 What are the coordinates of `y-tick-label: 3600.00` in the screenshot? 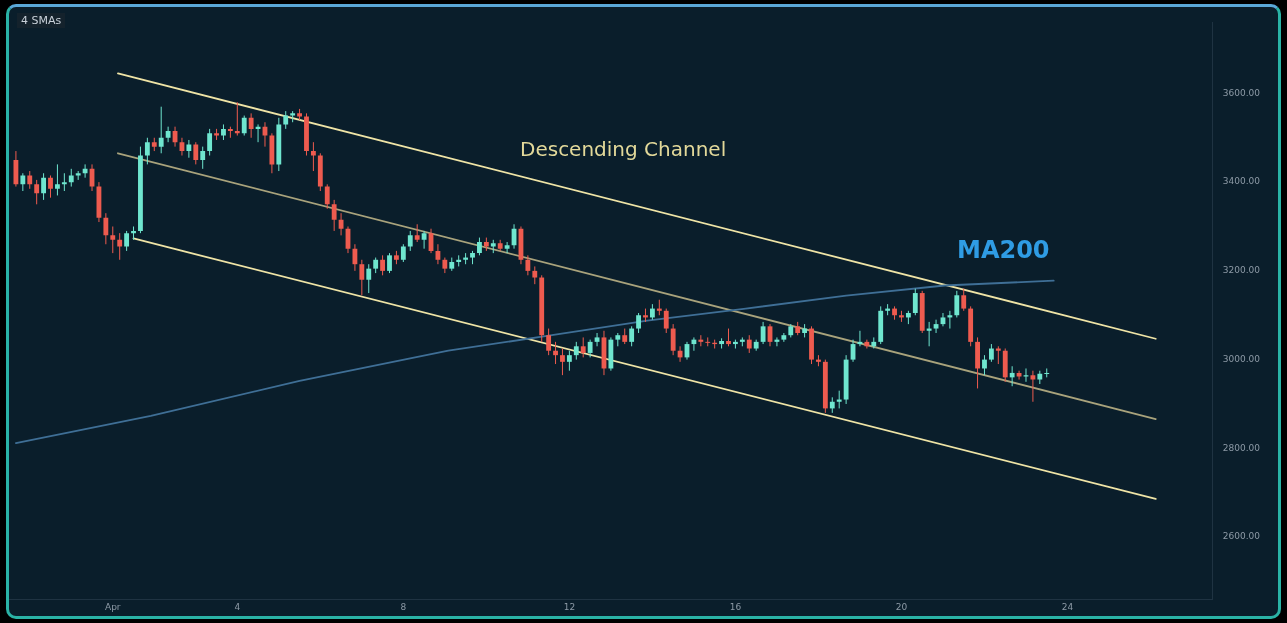 It's located at (1241, 92).